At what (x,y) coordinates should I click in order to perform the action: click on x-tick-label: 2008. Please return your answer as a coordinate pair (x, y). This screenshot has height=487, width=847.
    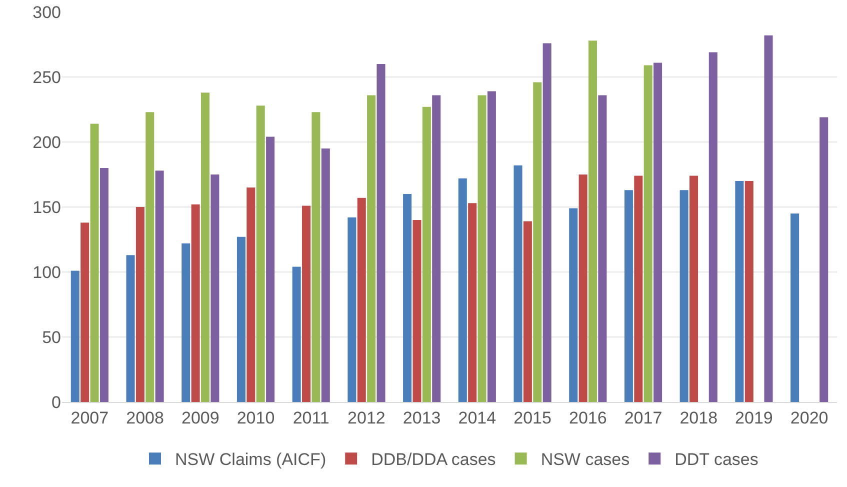
    Looking at the image, I should click on (145, 418).